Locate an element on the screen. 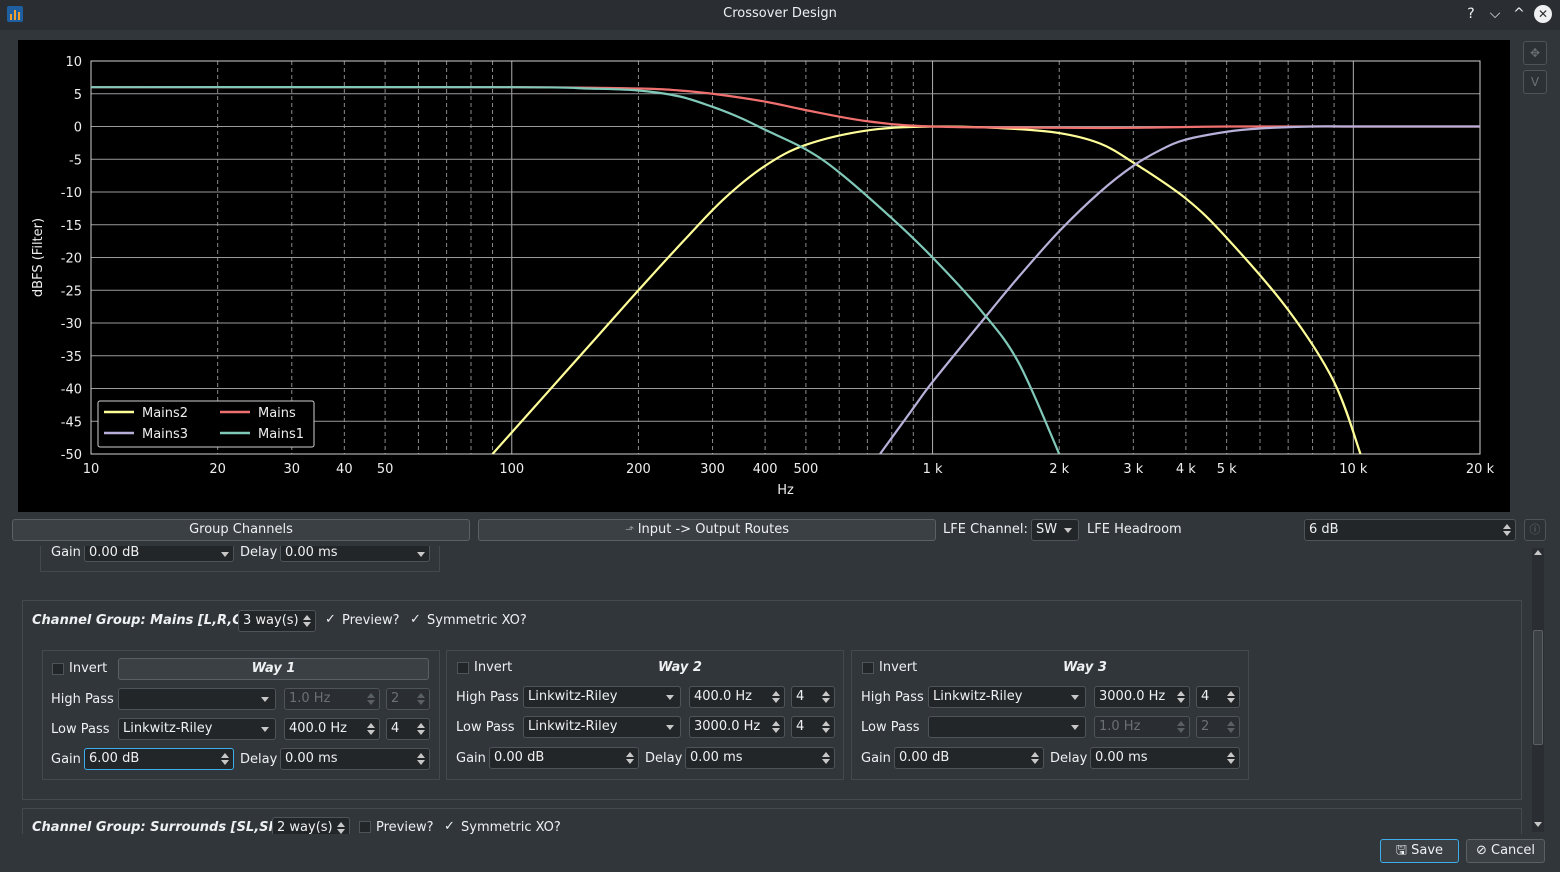 The image size is (1560, 872). mains-ways-spinbox: 3 way(s) is located at coordinates (277, 621).